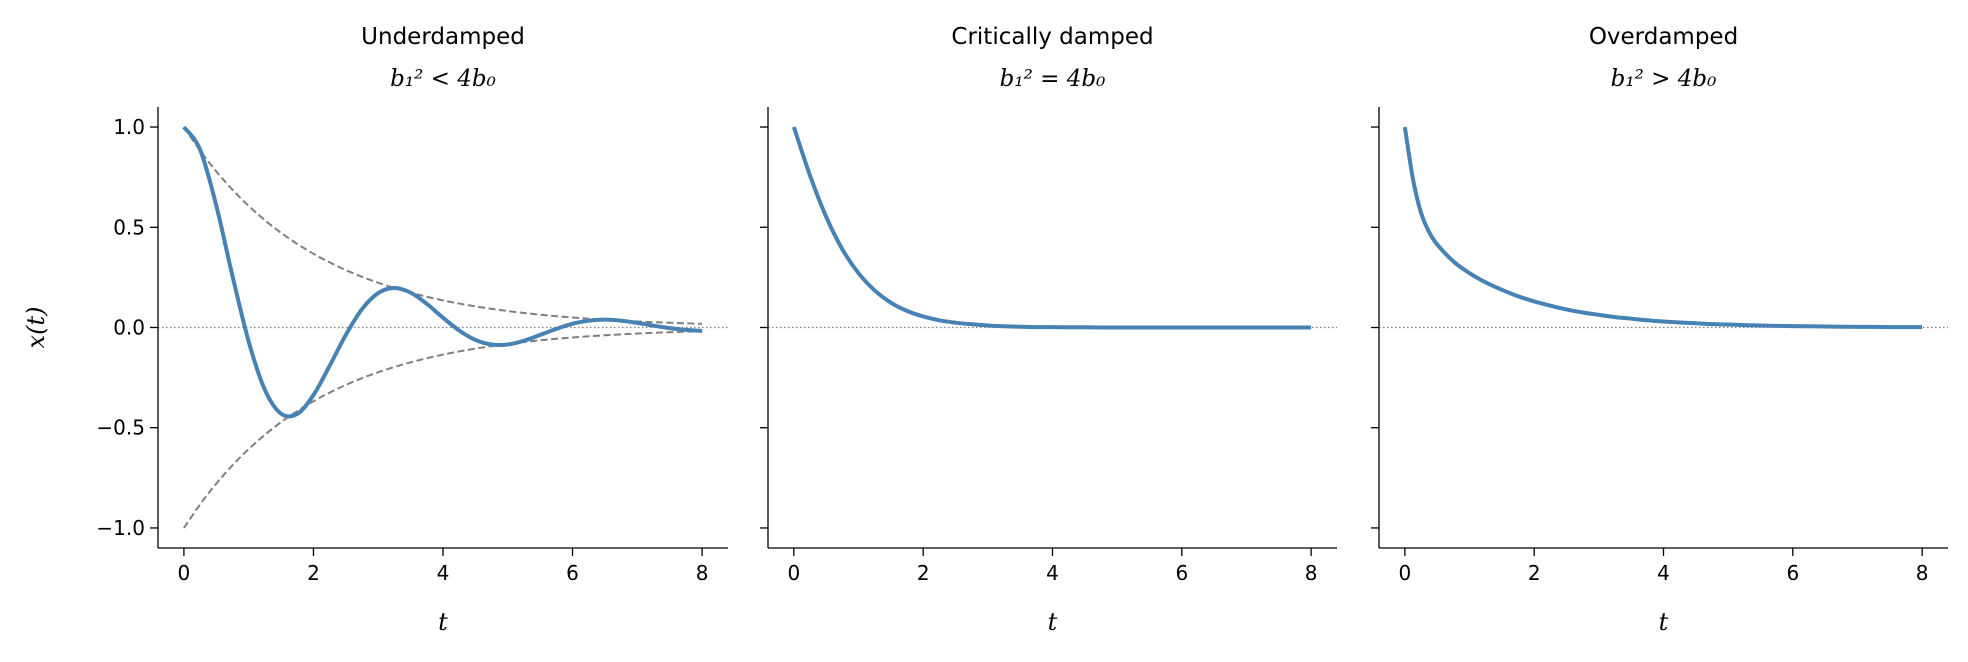 This screenshot has width=1968, height=662. Describe the element at coordinates (443, 37) in the screenshot. I see `panel-title: Underdamped` at that location.